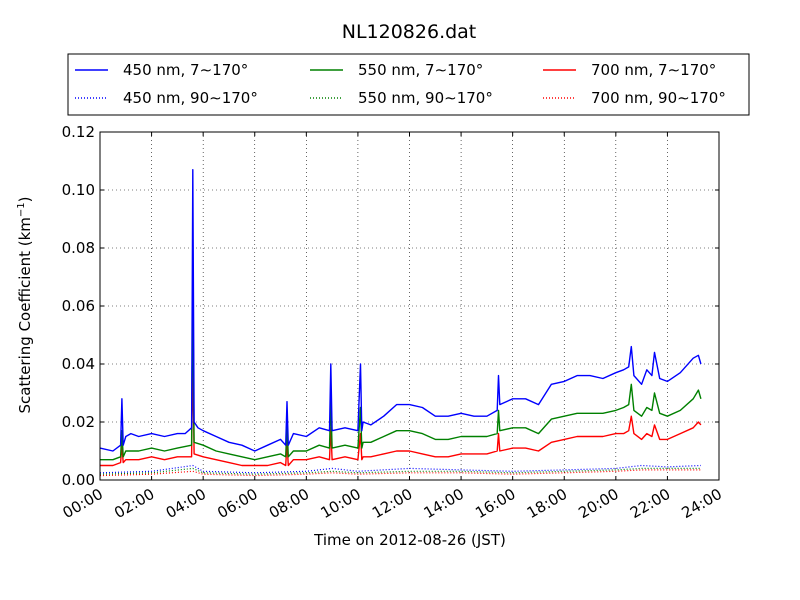 The height and width of the screenshot is (600, 800). I want to click on y-tick-label: 0.08, so click(78, 248).